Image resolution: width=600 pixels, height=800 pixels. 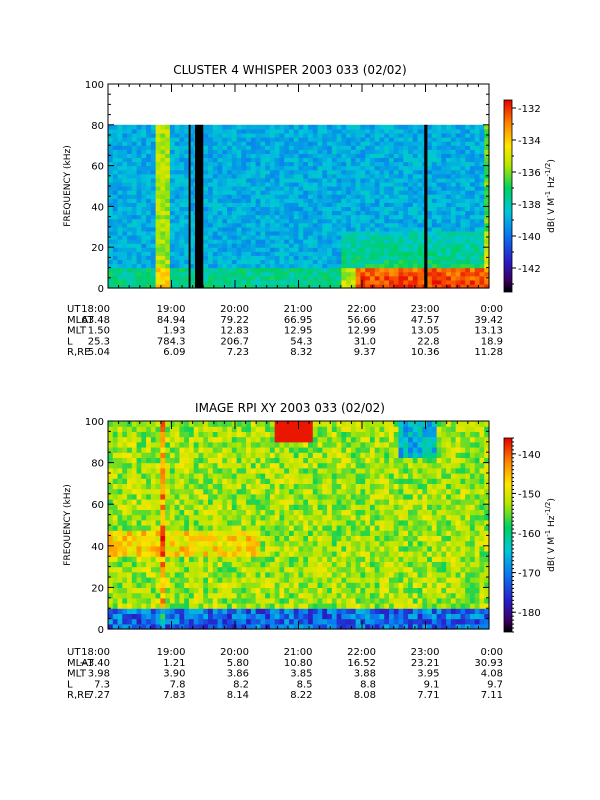 What do you see at coordinates (171, 341) in the screenshot?
I see `ephemeris-value: 784.3` at bounding box center [171, 341].